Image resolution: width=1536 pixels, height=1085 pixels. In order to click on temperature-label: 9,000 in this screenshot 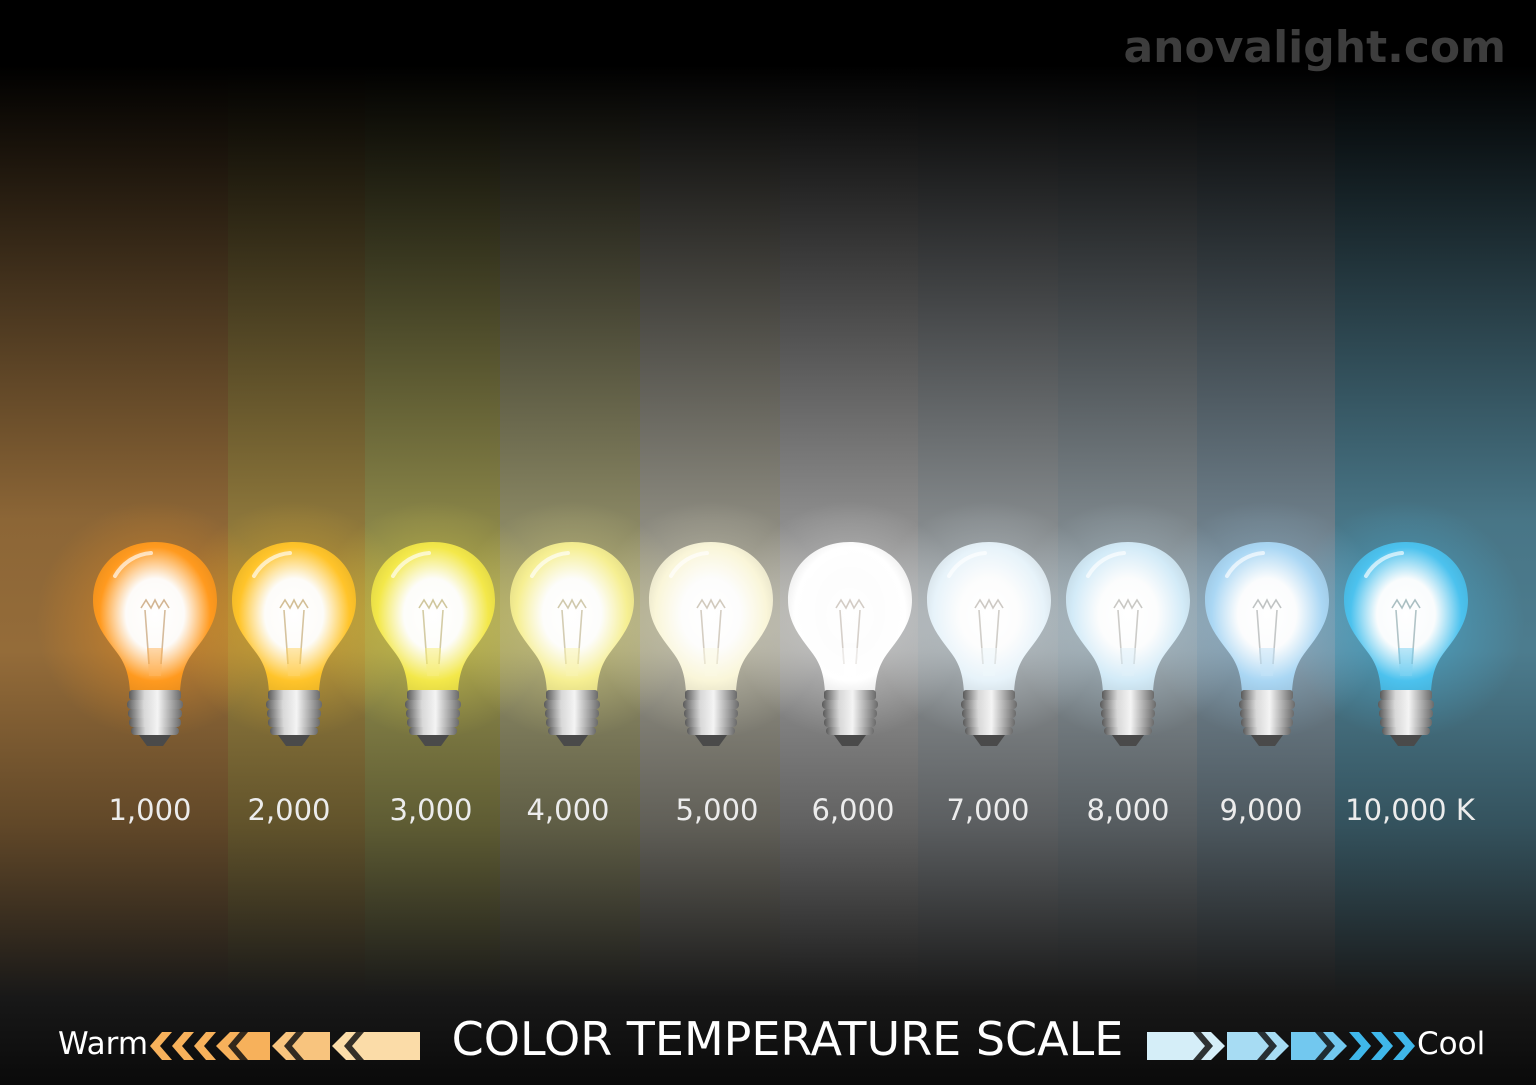, I will do `click(1261, 810)`.